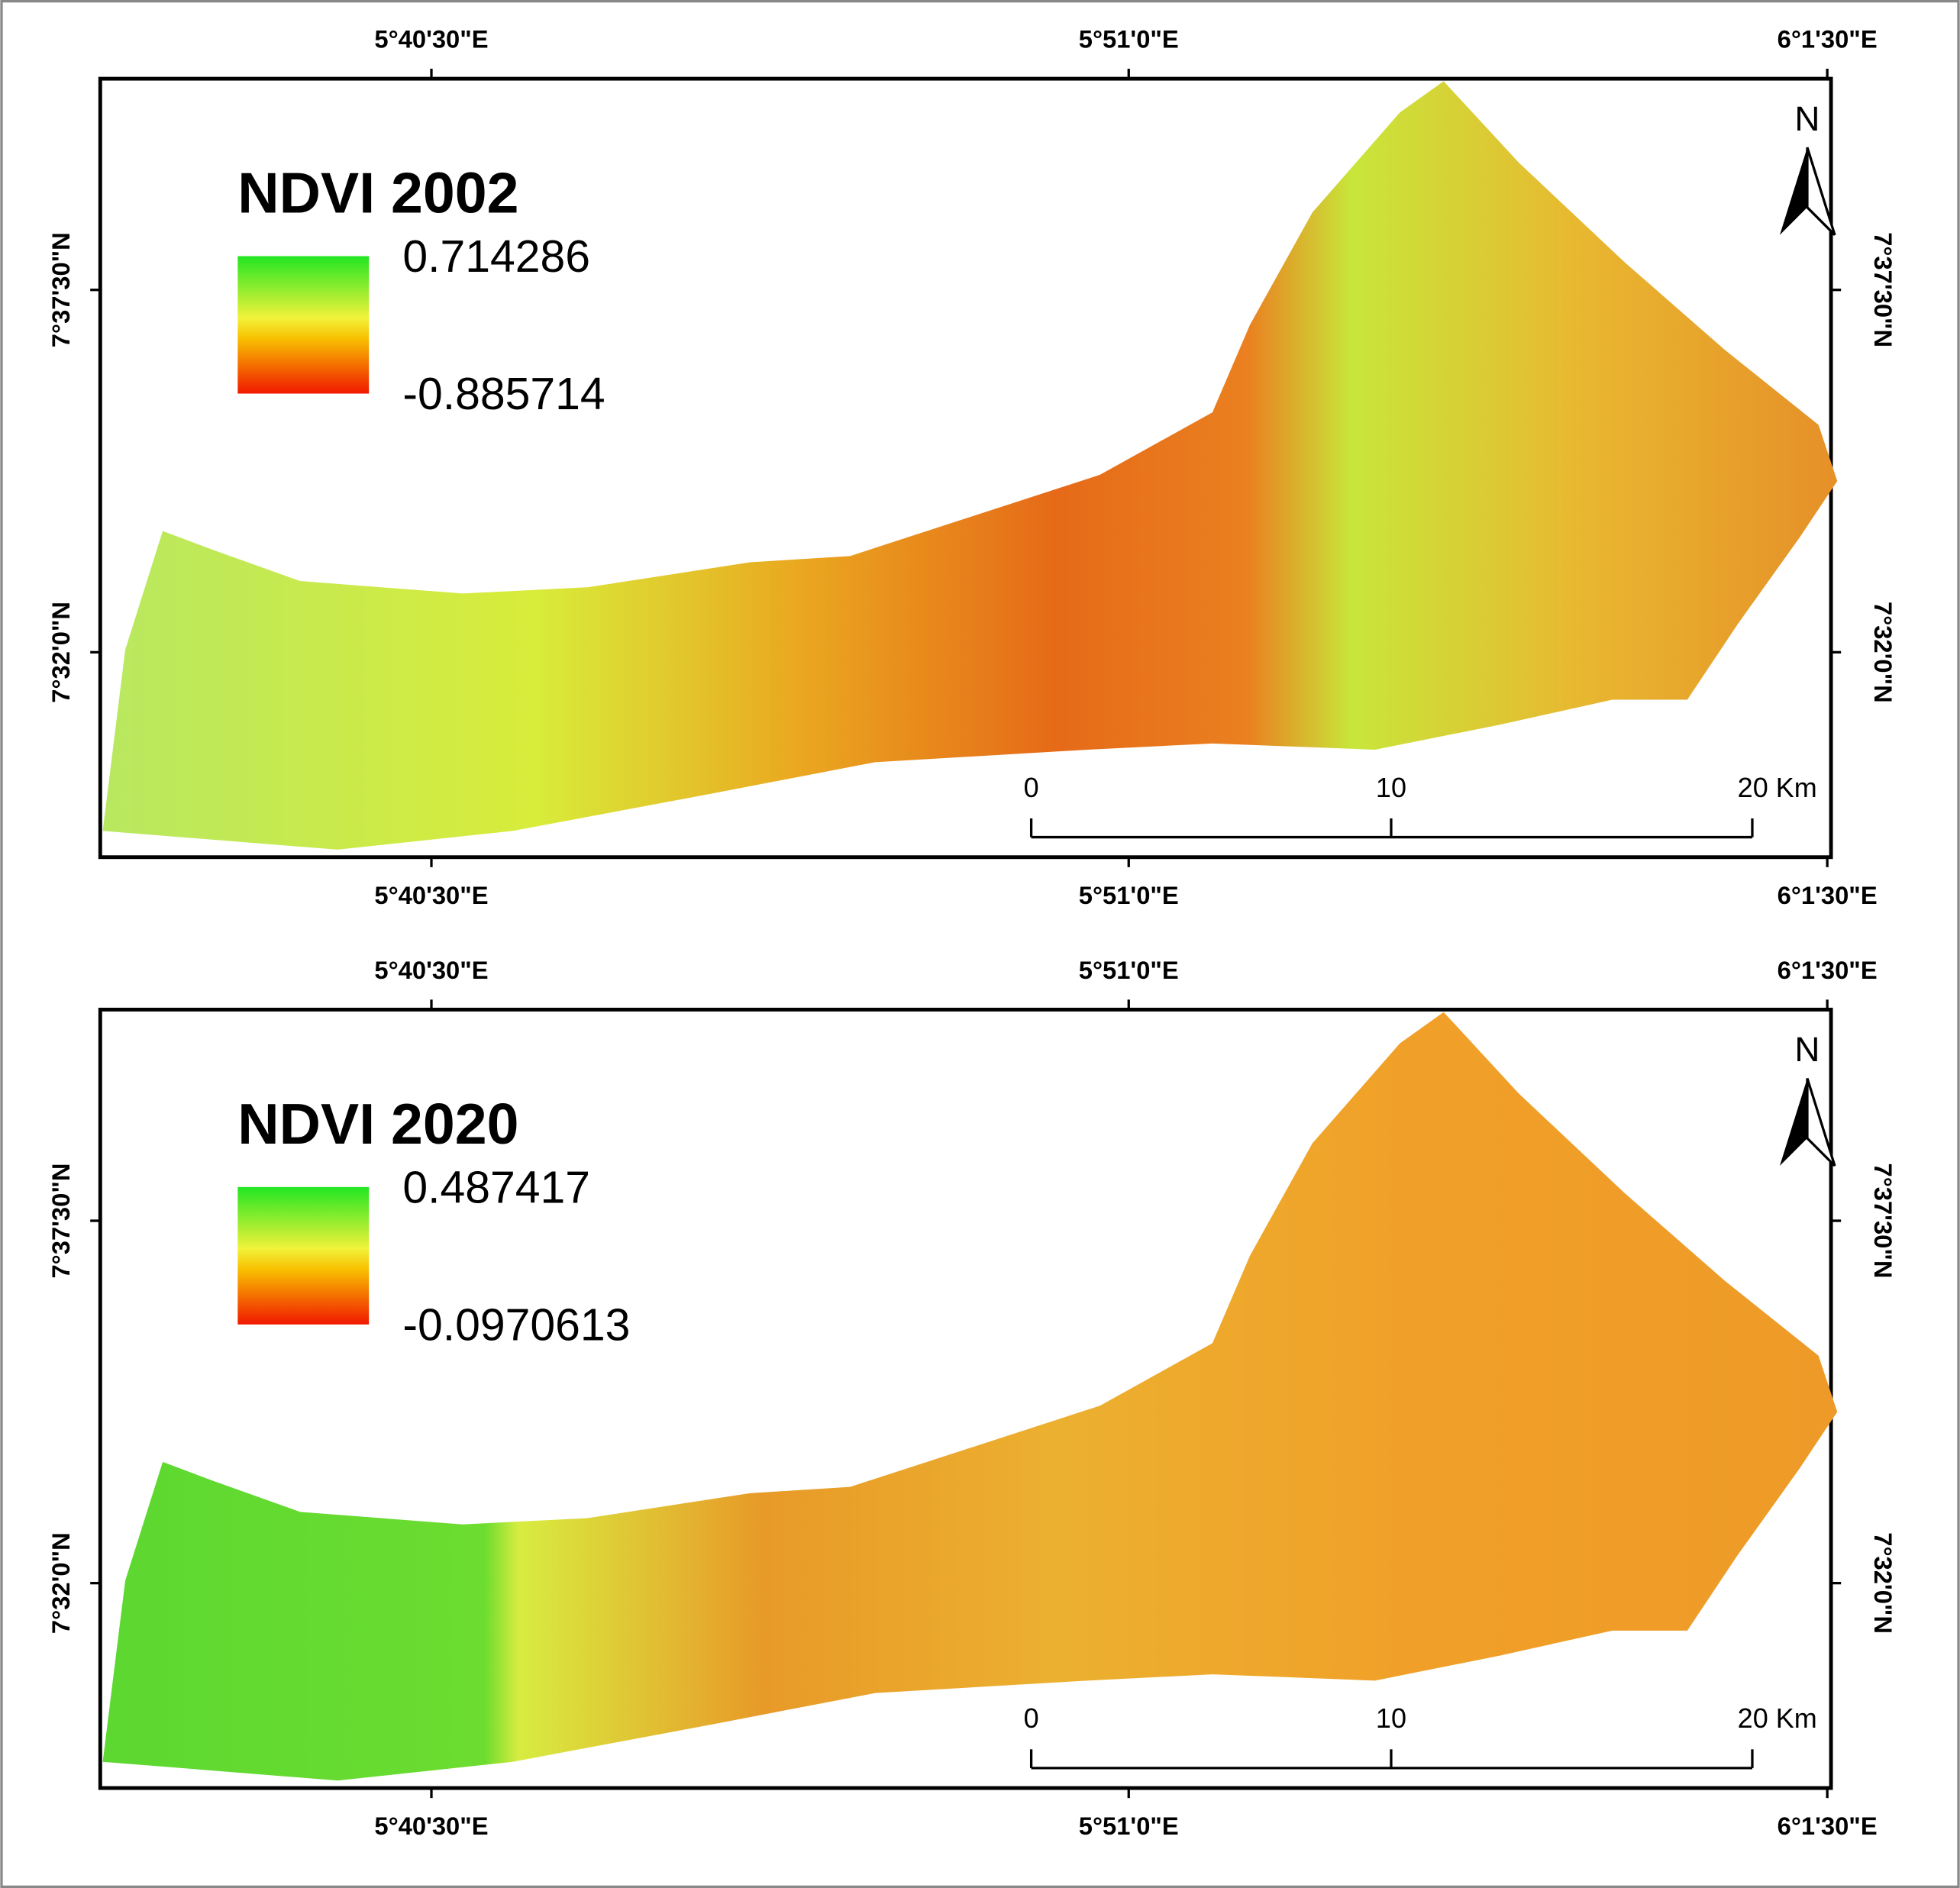  What do you see at coordinates (377, 192) in the screenshot?
I see `map-title: NDVI 2002` at bounding box center [377, 192].